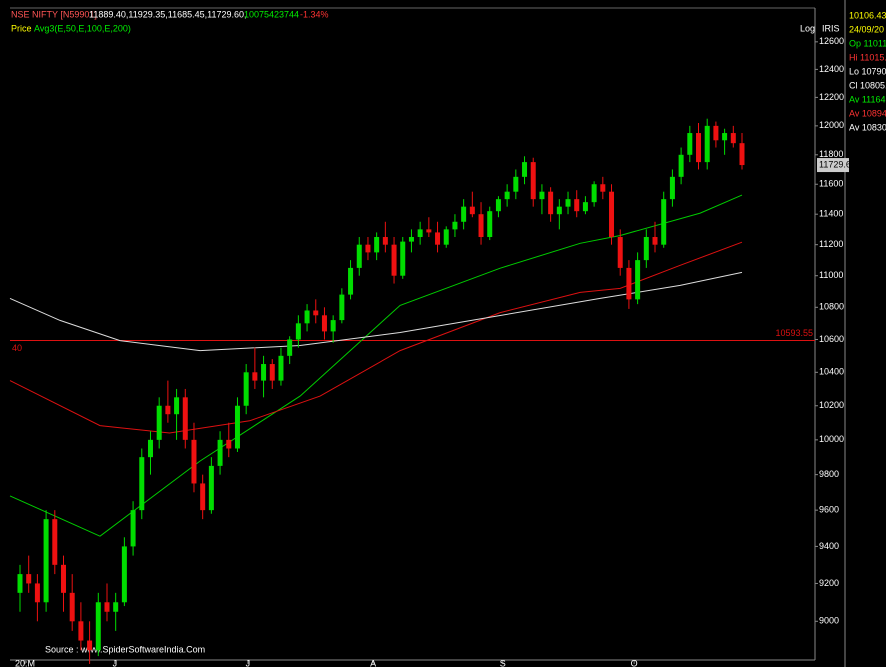 Image resolution: width=886 pixels, height=667 pixels. Describe the element at coordinates (831, 307) in the screenshot. I see `y-tick-label: 10800` at that location.